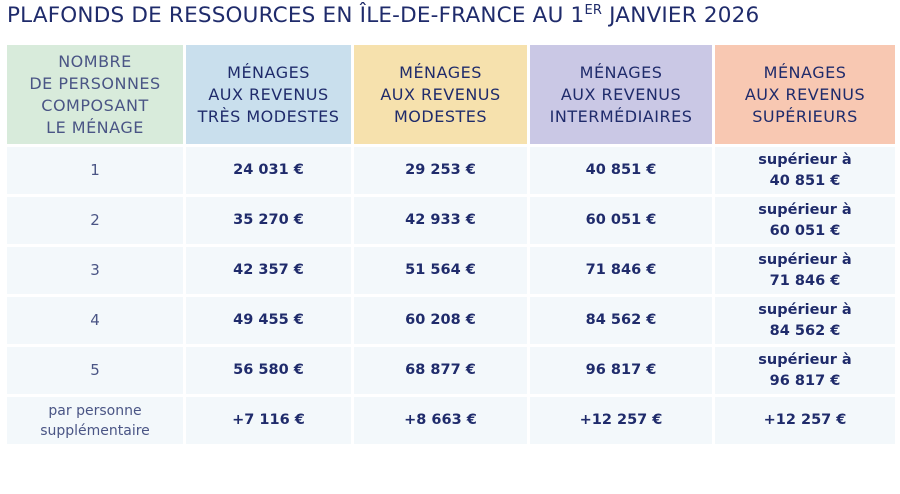 The width and height of the screenshot is (900, 494). Describe the element at coordinates (268, 94) in the screenshot. I see `header-tres-modestes: MÉNAGES AUX REVENUS TRÈS MODESTES` at that location.